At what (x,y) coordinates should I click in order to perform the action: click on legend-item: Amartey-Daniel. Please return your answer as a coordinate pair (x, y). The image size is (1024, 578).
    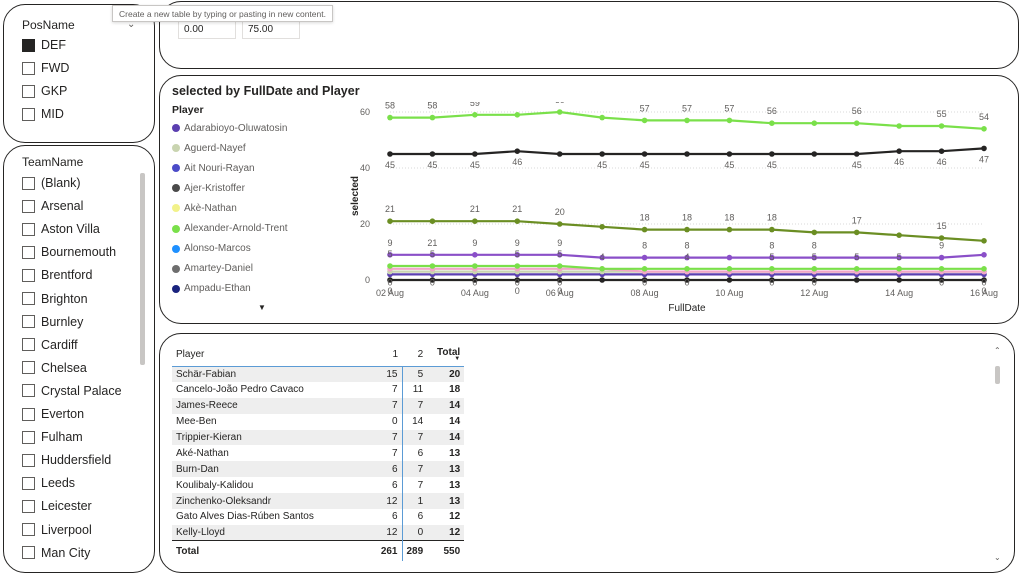
    Looking at the image, I should click on (212, 269).